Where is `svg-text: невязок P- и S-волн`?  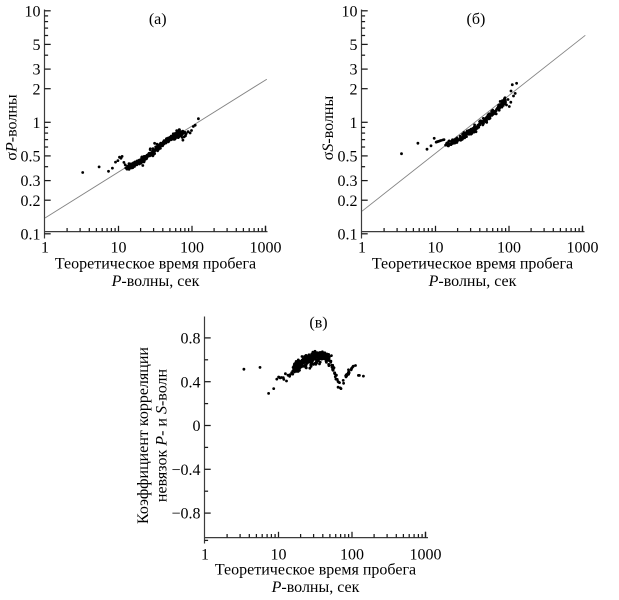 svg-text: невязок P- и S-волн is located at coordinates (162, 435).